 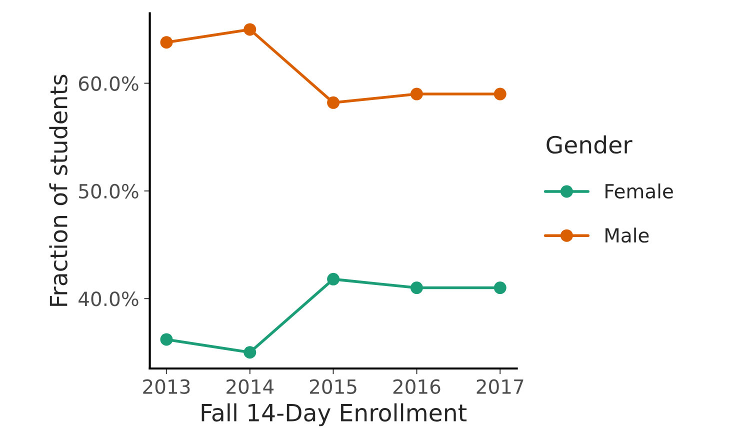 I want to click on x-tick-label: 2016, so click(x=416, y=386).